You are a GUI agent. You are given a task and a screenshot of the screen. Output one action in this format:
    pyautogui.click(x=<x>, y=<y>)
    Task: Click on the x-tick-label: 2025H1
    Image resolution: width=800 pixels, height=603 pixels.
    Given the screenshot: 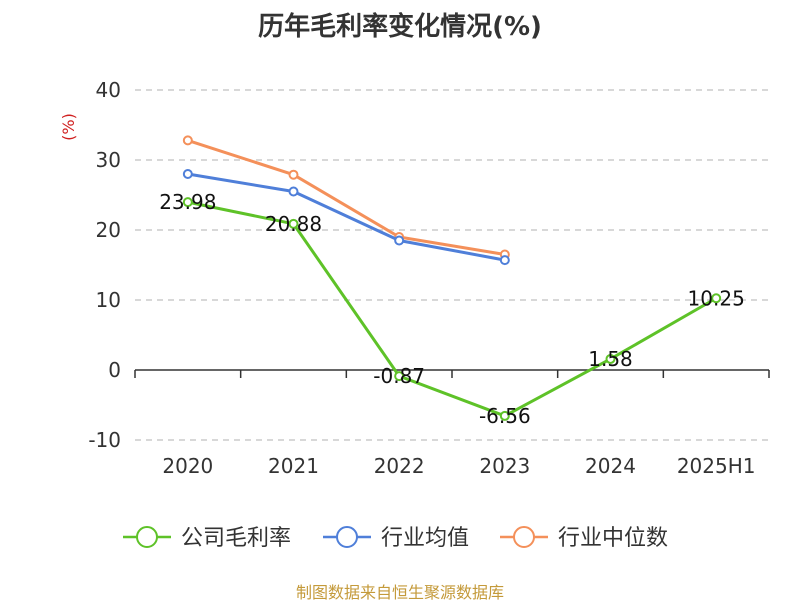 What is the action you would take?
    pyautogui.click(x=716, y=466)
    